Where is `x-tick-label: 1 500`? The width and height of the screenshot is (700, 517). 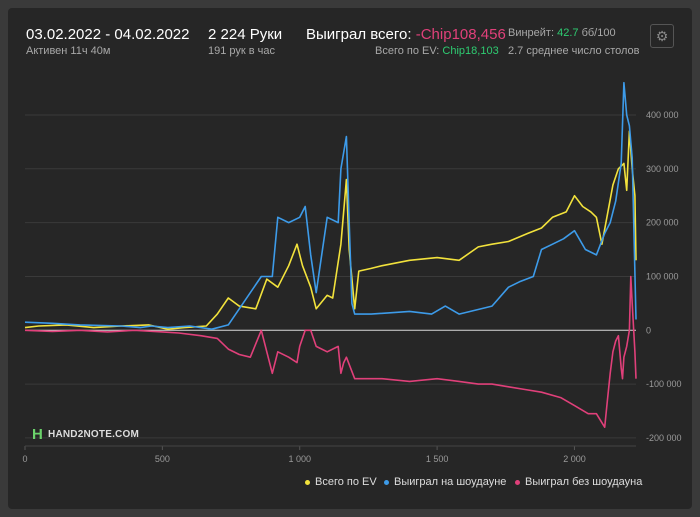
x-tick-label: 1 500 is located at coordinates (437, 459).